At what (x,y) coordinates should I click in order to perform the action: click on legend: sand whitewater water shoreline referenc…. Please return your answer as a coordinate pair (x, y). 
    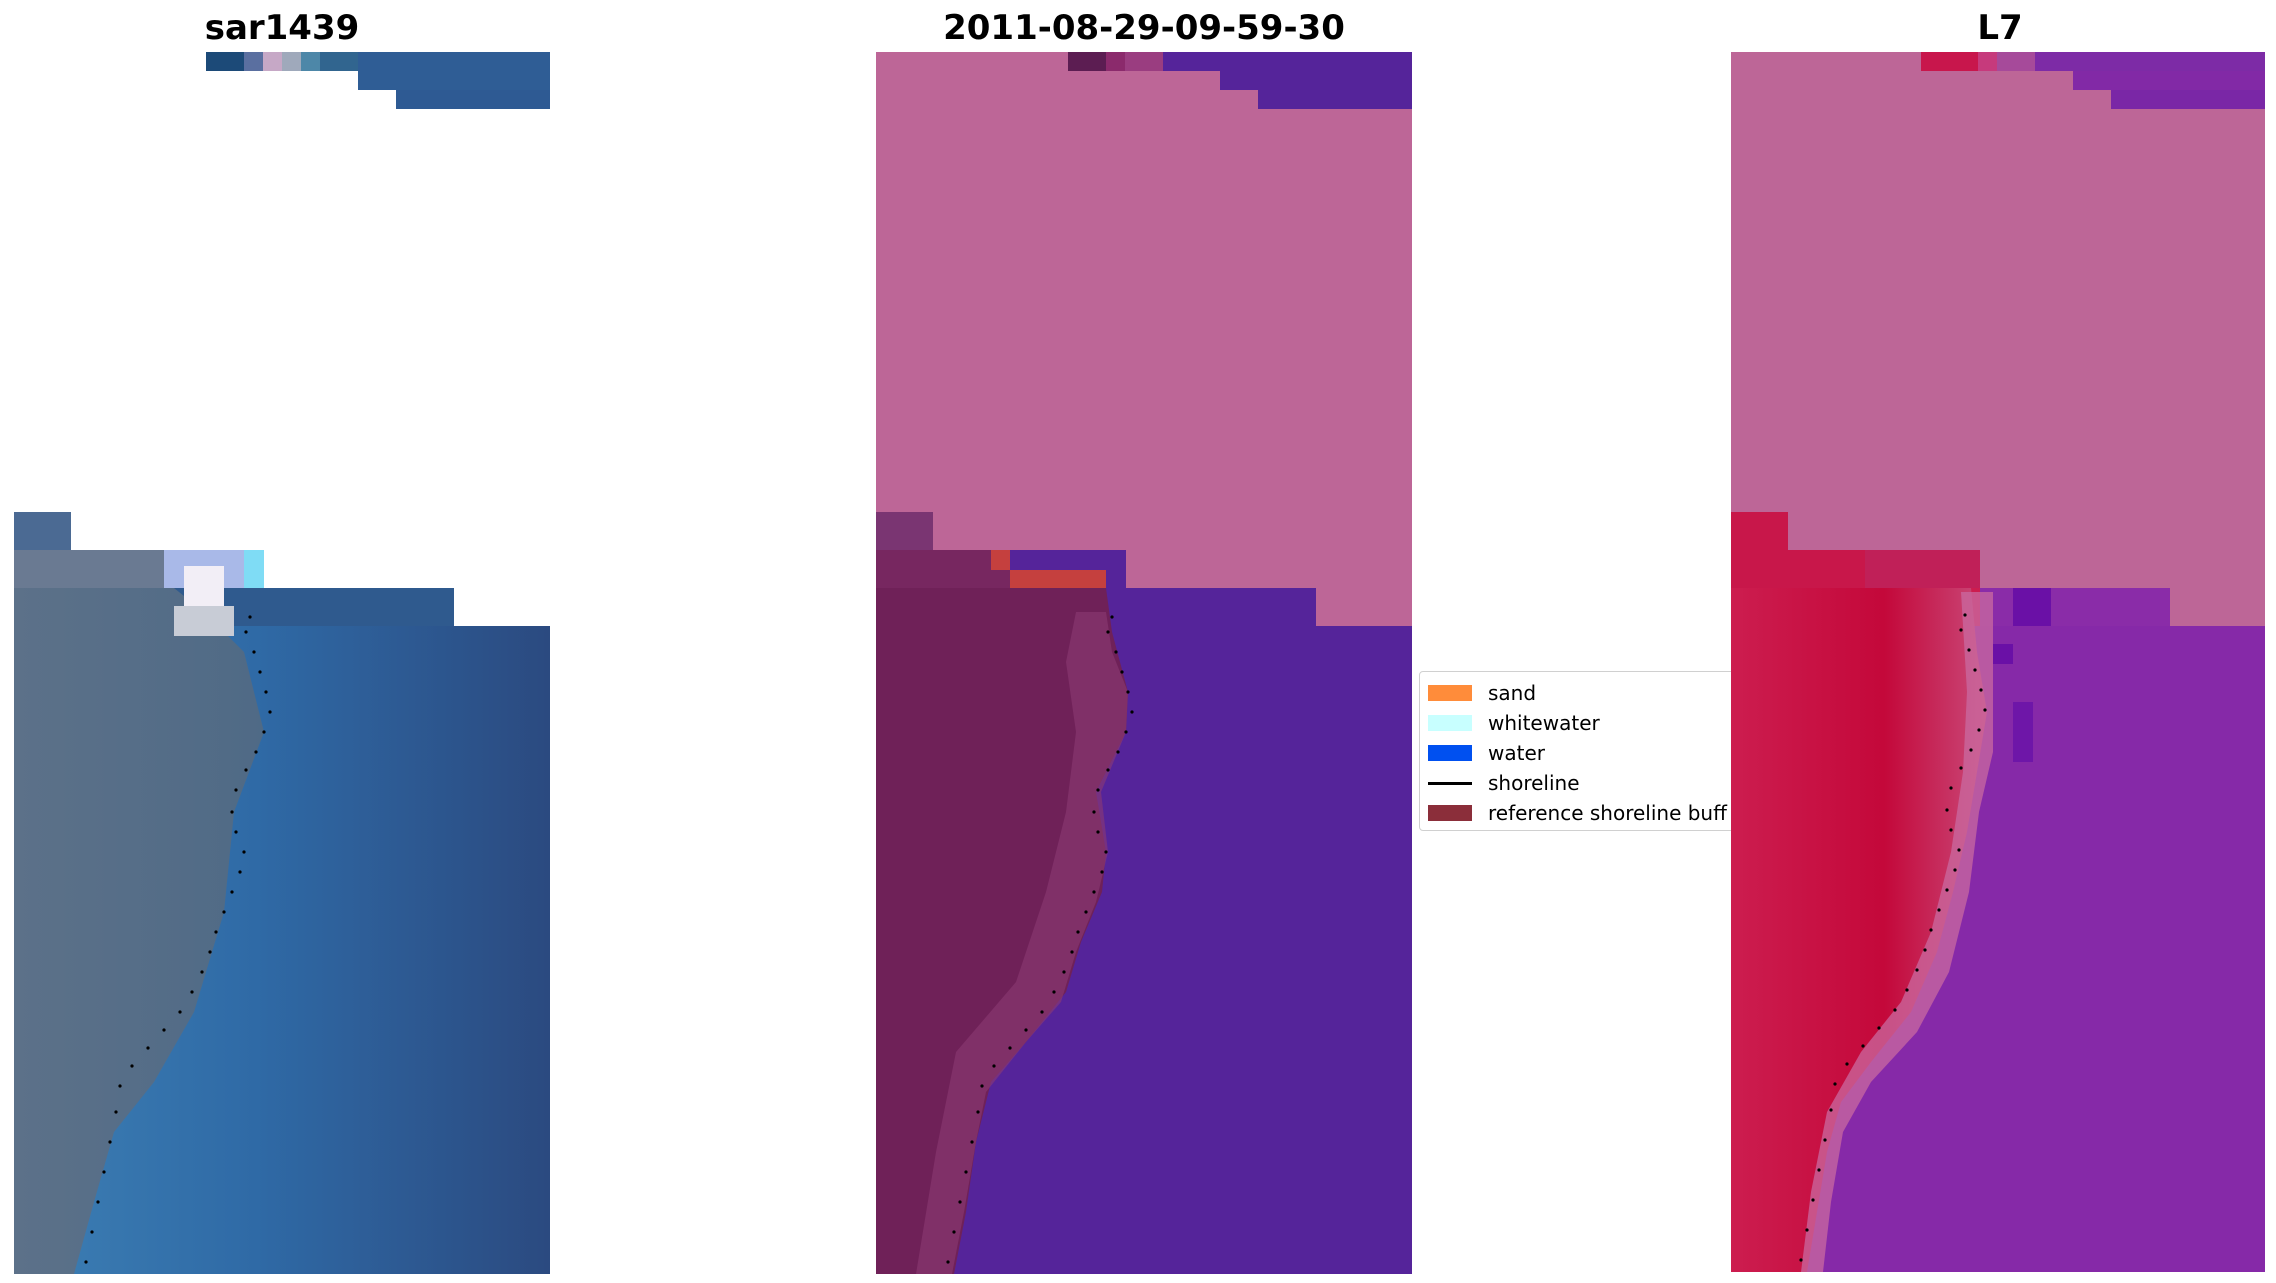
    Looking at the image, I should click on (1580, 751).